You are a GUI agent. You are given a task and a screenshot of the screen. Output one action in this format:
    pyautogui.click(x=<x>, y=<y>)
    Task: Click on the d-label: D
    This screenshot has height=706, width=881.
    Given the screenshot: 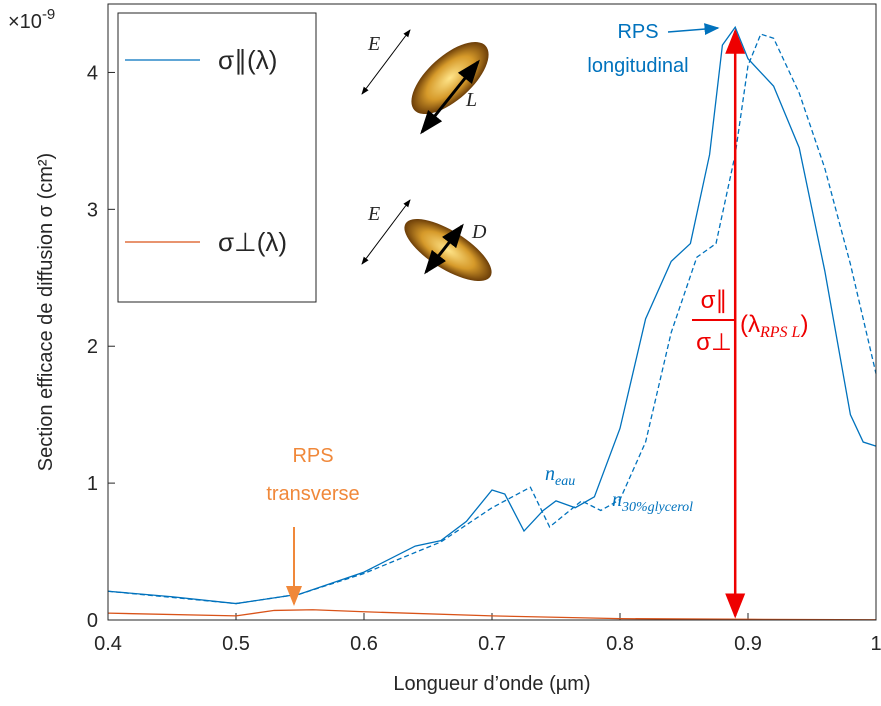 What is the action you would take?
    pyautogui.click(x=479, y=232)
    